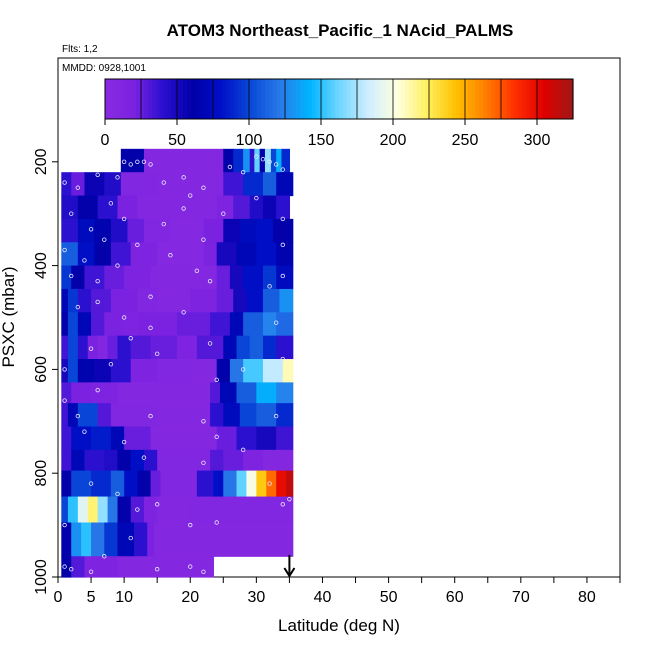  What do you see at coordinates (323, 597) in the screenshot?
I see `x-tick-label: 40` at bounding box center [323, 597].